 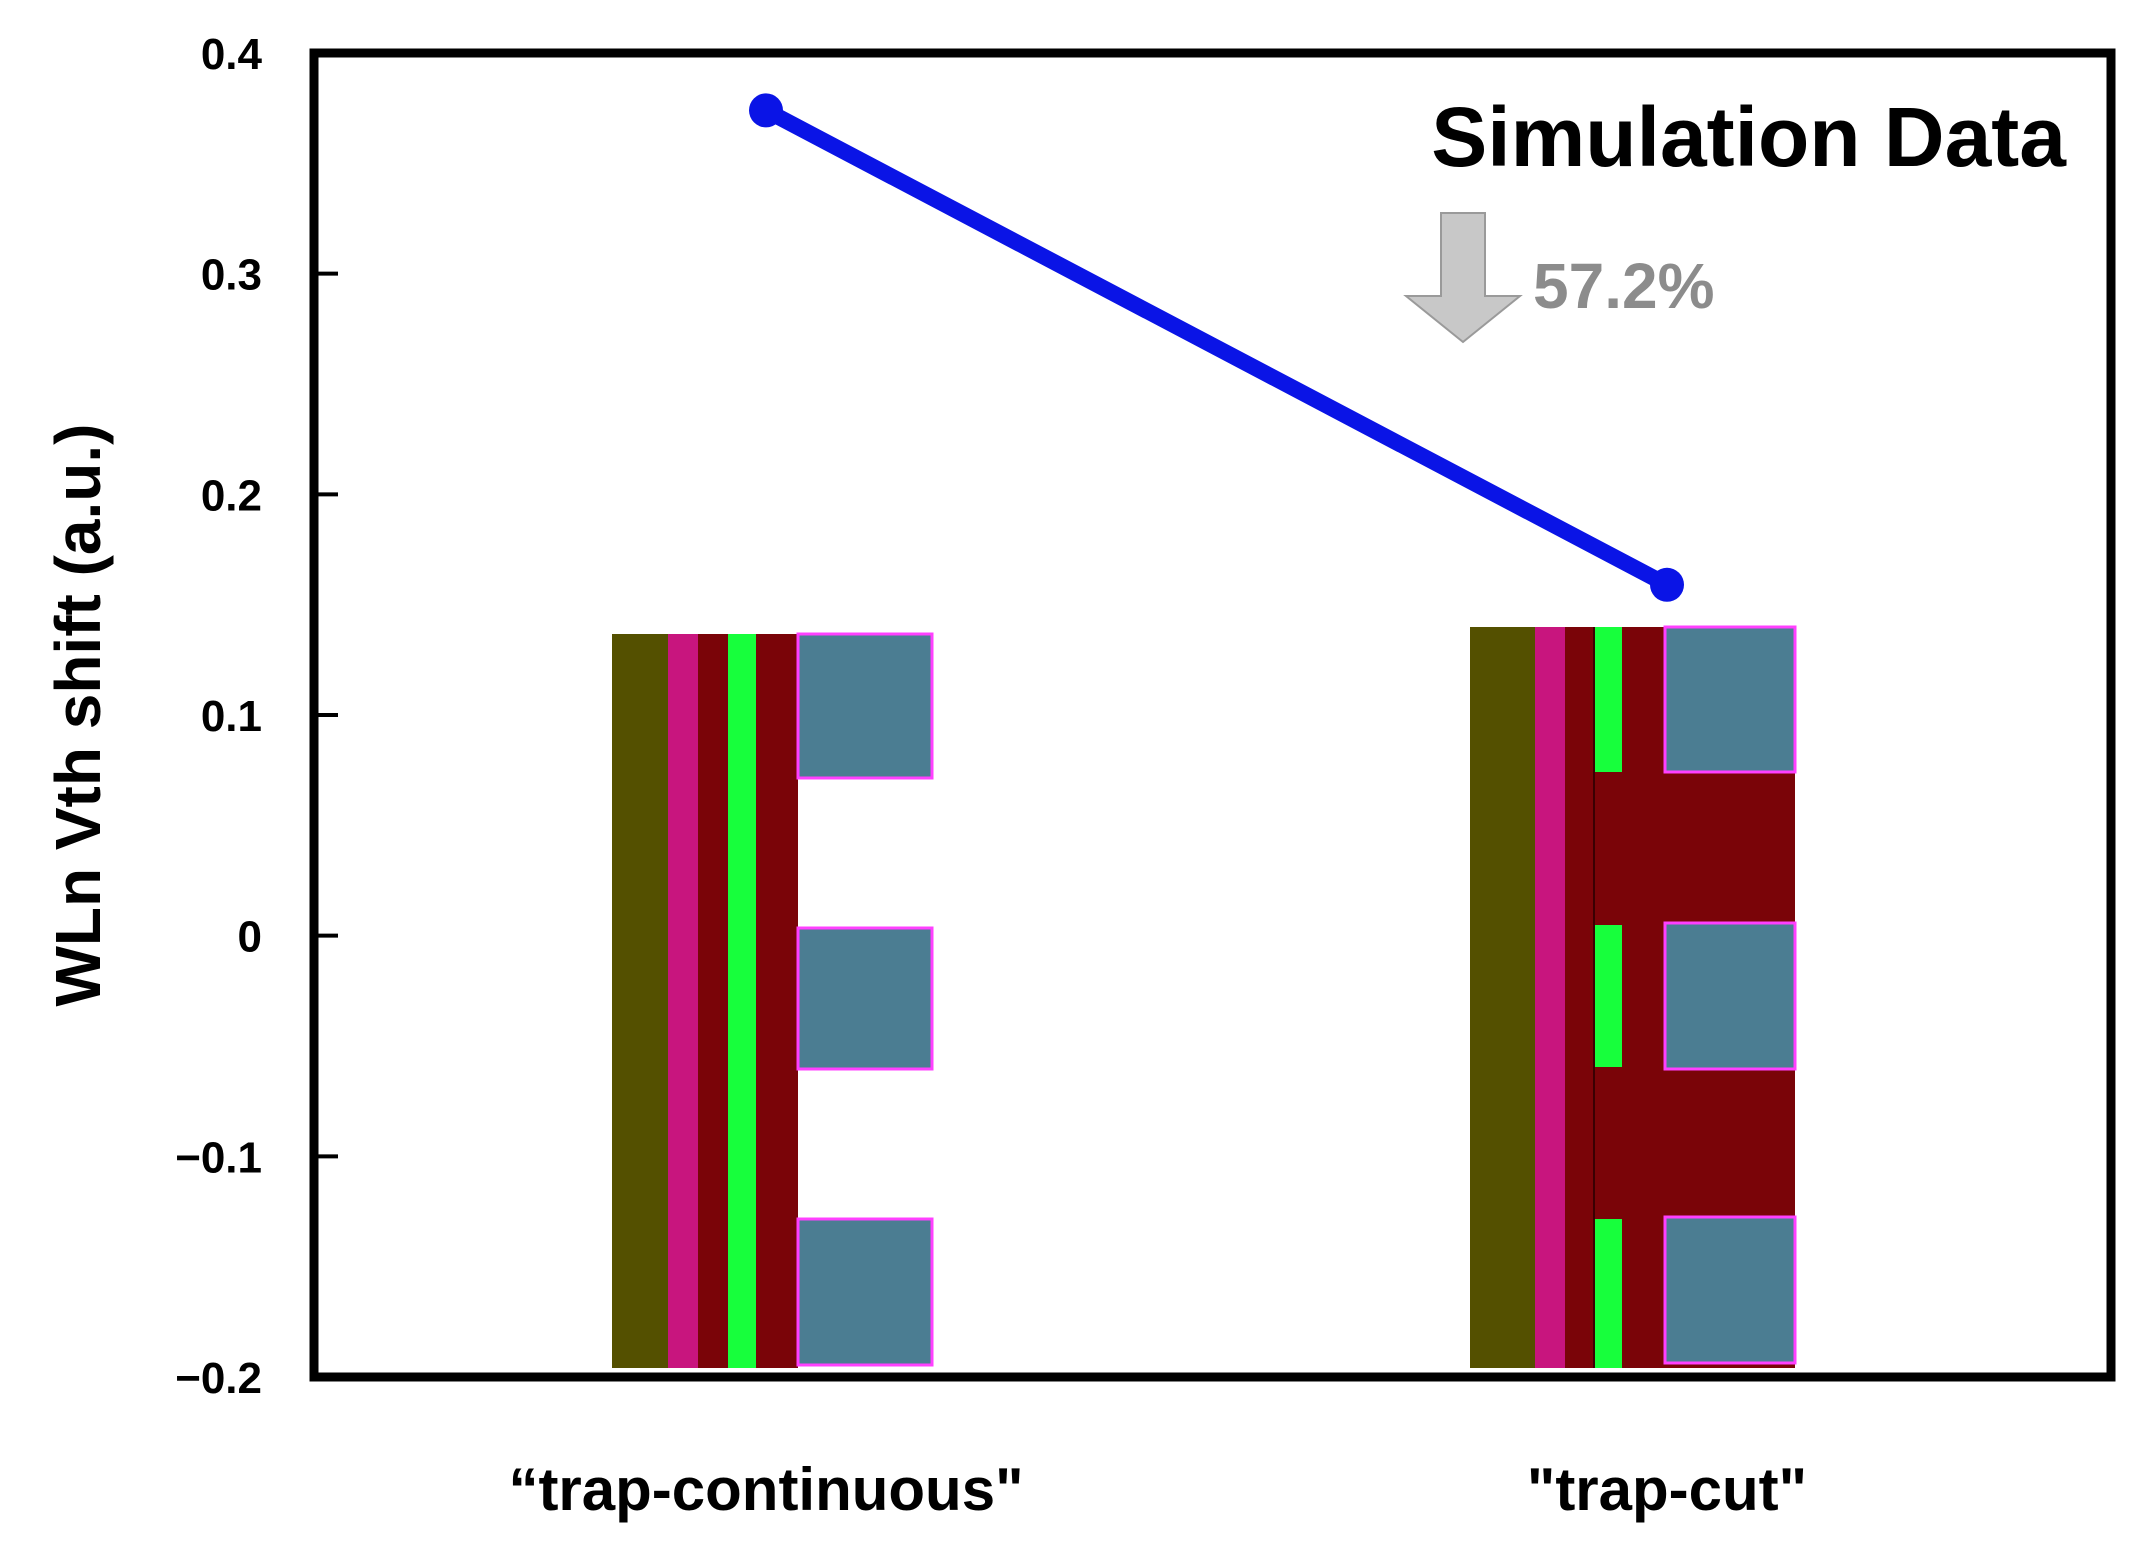 I want to click on y-axis-title: WLn Vth shift (a.u.), so click(x=78, y=715).